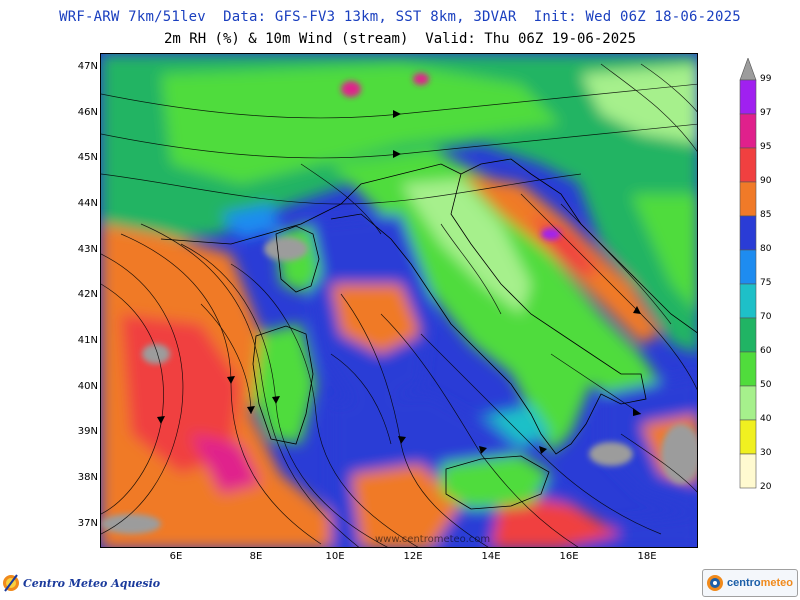  What do you see at coordinates (11, 583) in the screenshot?
I see `sun-logo-icon` at bounding box center [11, 583].